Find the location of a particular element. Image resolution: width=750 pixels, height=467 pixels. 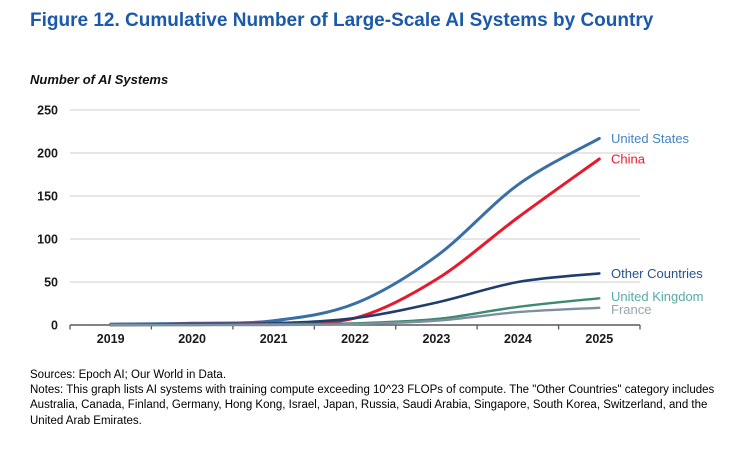

x-tick-label-2022: 2022 is located at coordinates (355, 339).